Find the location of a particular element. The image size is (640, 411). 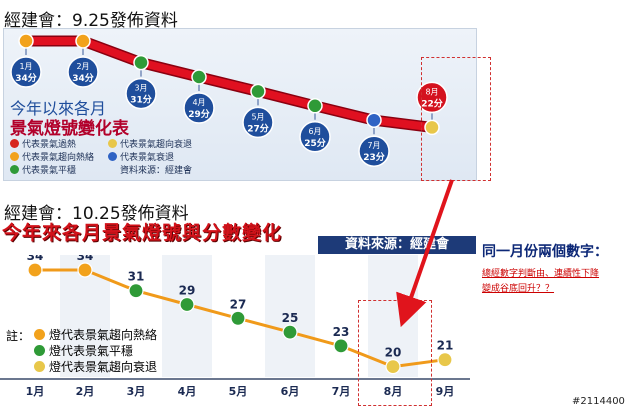

legend-item-stable: 代表景氣平穩 is located at coordinates (52, 169).